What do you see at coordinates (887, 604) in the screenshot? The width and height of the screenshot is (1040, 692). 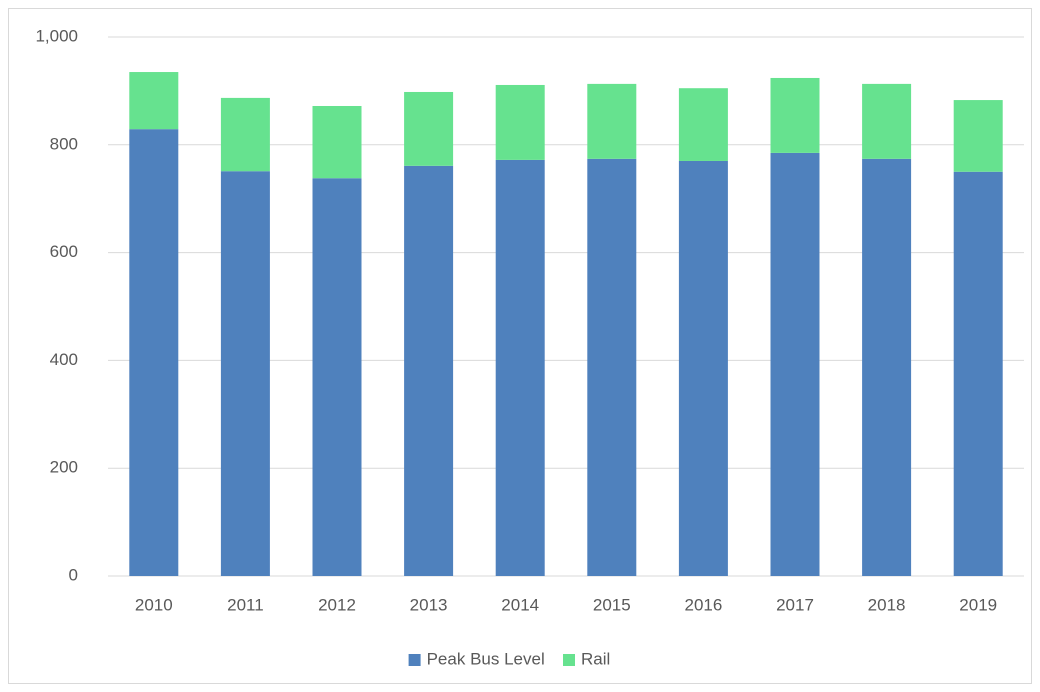 I see `x-tick-label: 2018` at bounding box center [887, 604].